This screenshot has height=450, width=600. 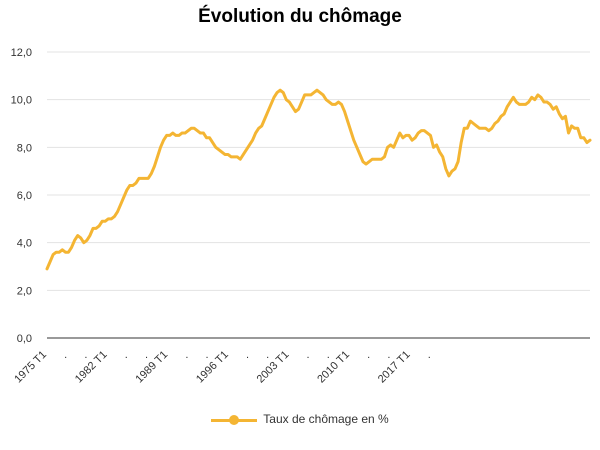 What do you see at coordinates (212, 367) in the screenshot?
I see `x-tick-label: 1996 T1` at bounding box center [212, 367].